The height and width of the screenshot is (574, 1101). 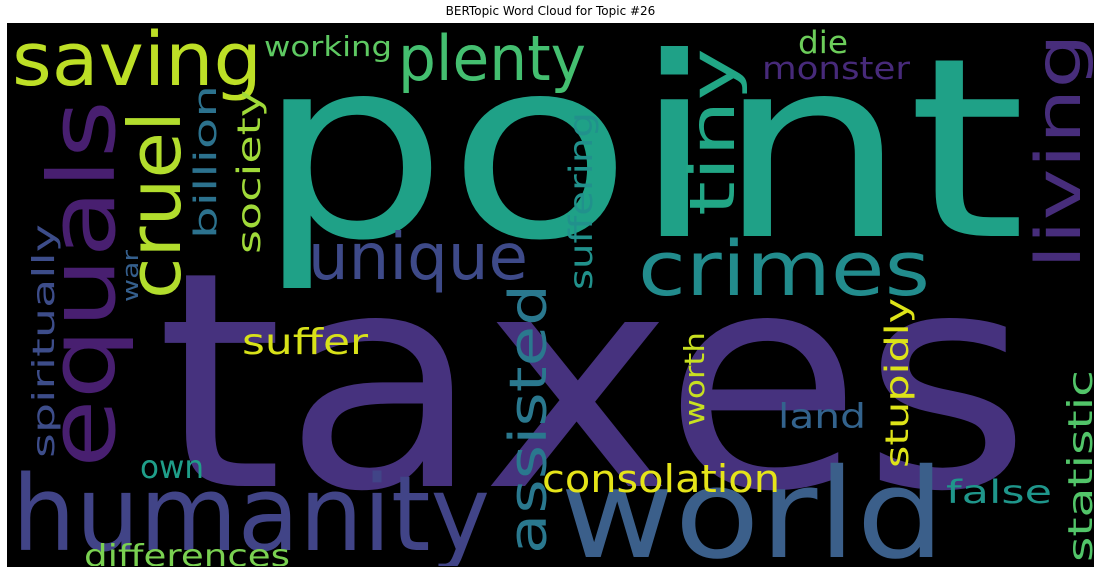 What do you see at coordinates (661, 479) in the screenshot?
I see `word-consolation: consolation` at bounding box center [661, 479].